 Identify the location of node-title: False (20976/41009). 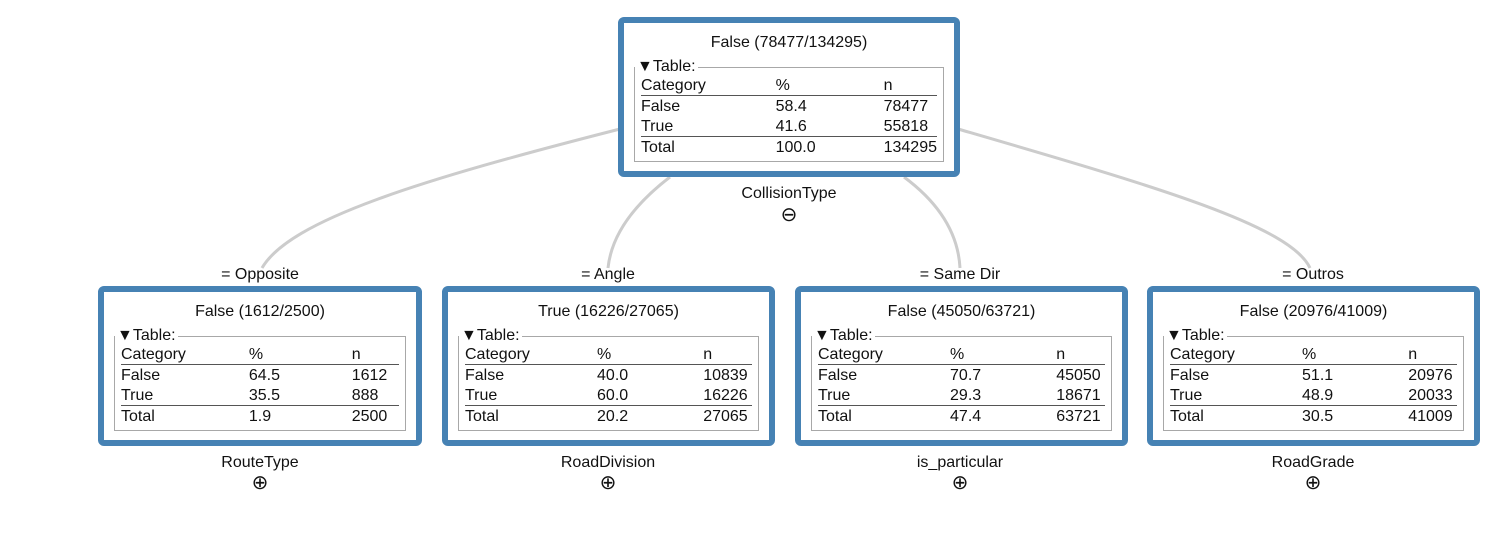
(1313, 311).